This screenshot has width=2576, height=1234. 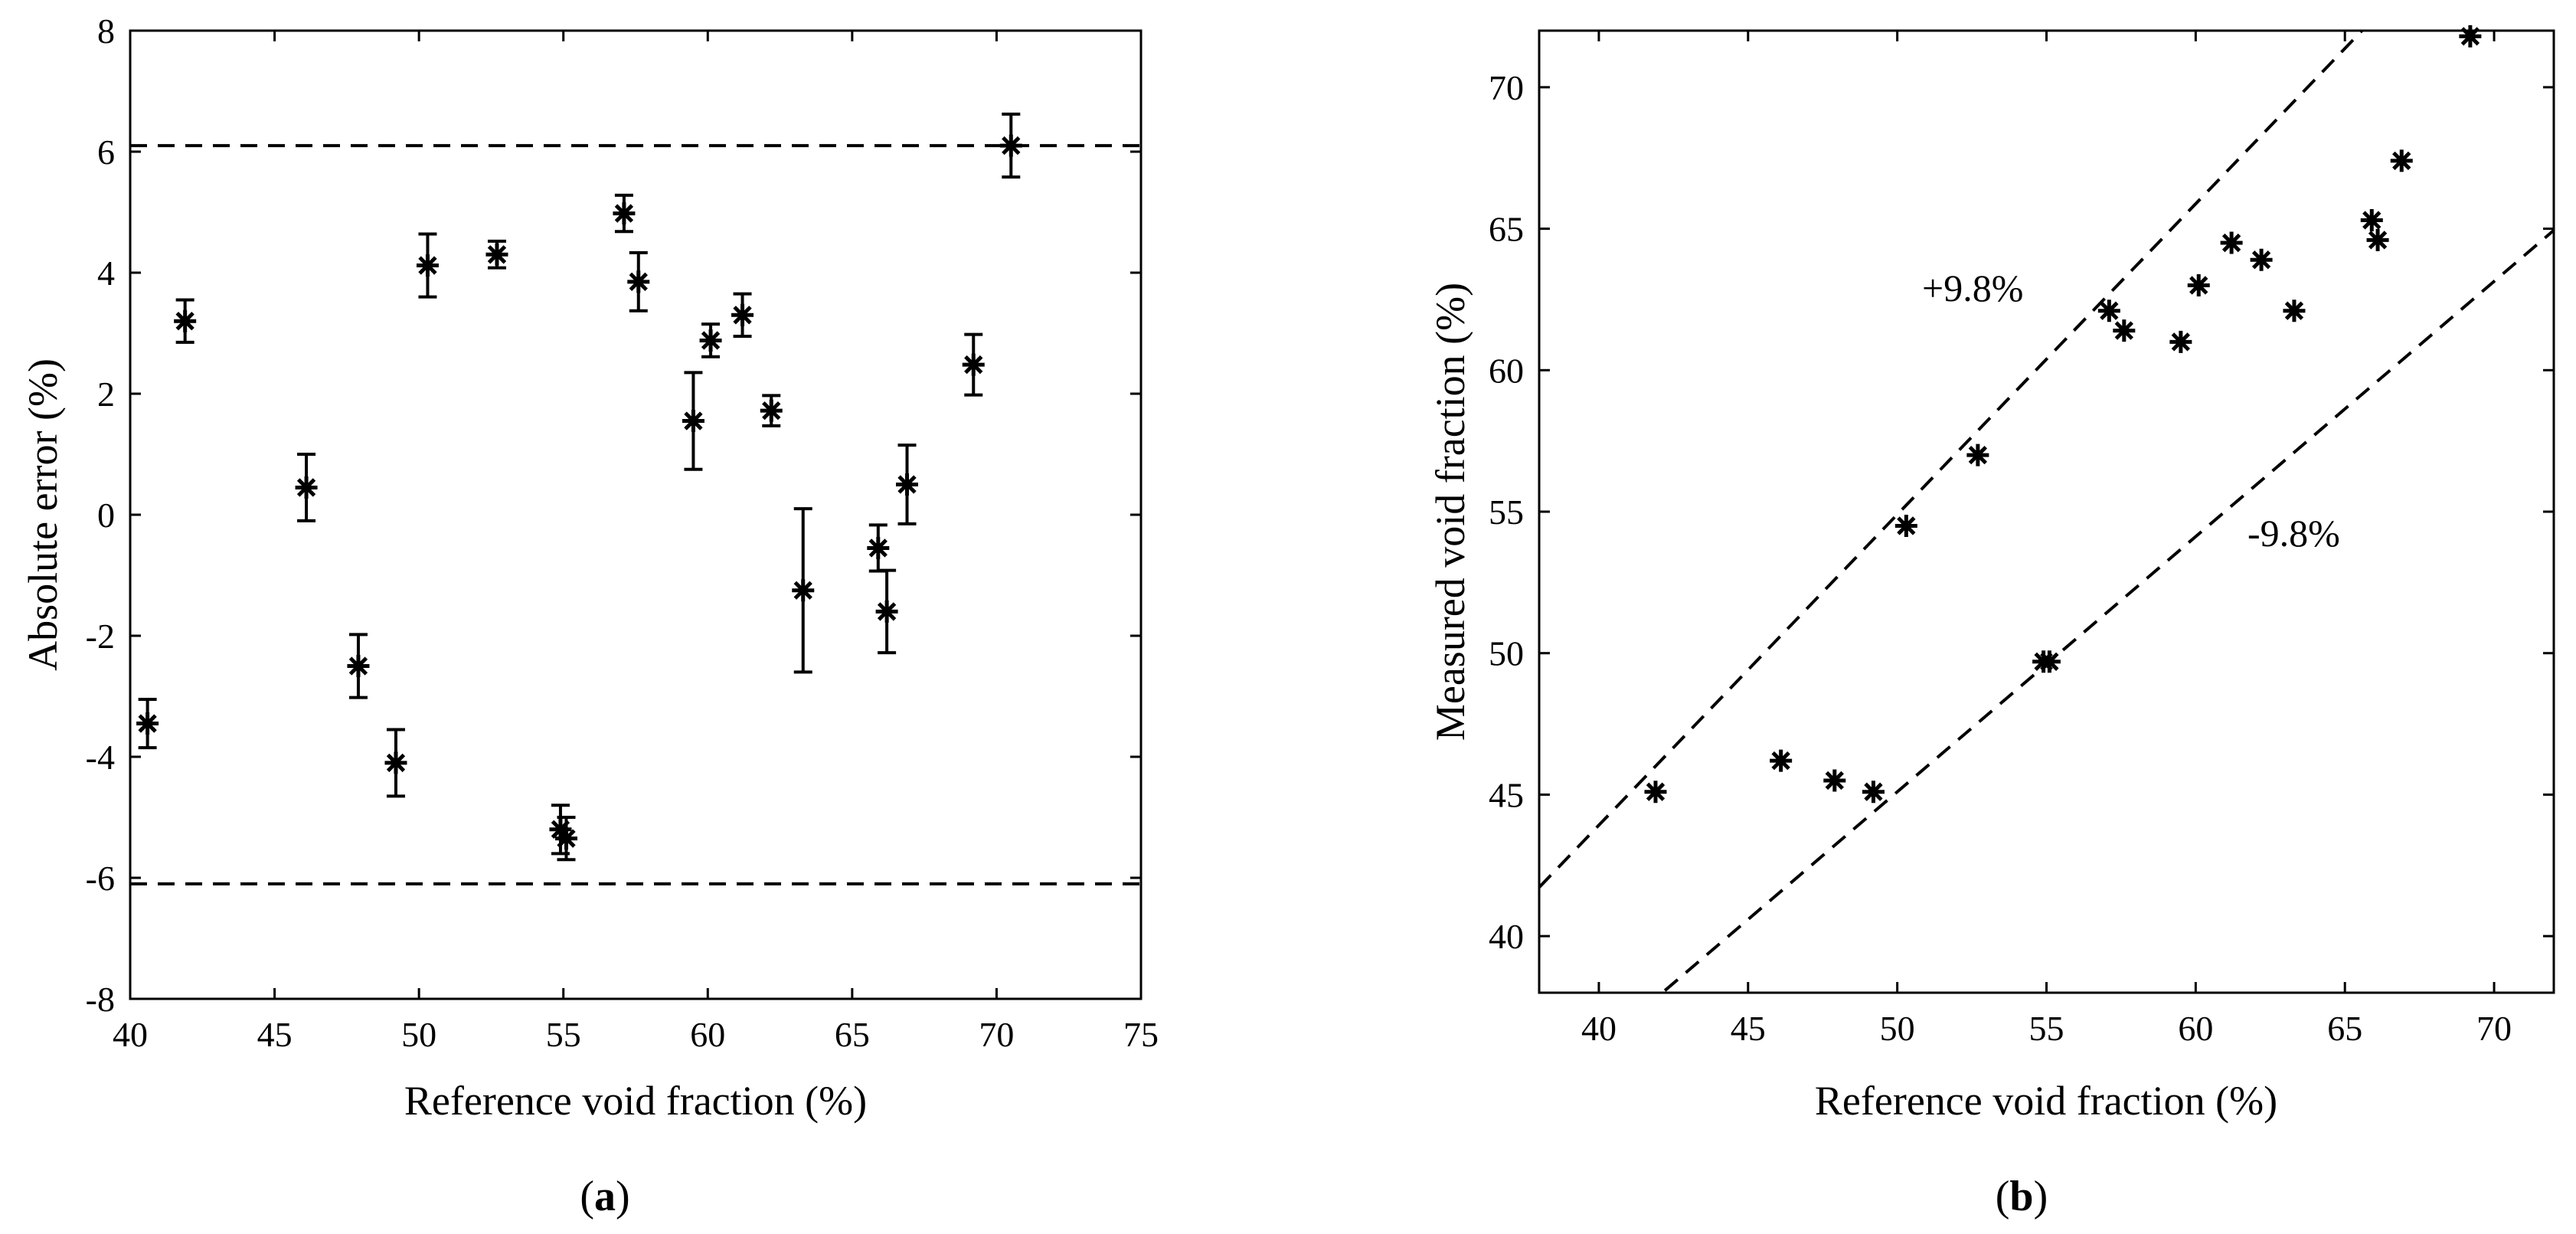 I want to click on panel-b-x-axis-label: Reference void fraction (%), so click(x=2046, y=1101).